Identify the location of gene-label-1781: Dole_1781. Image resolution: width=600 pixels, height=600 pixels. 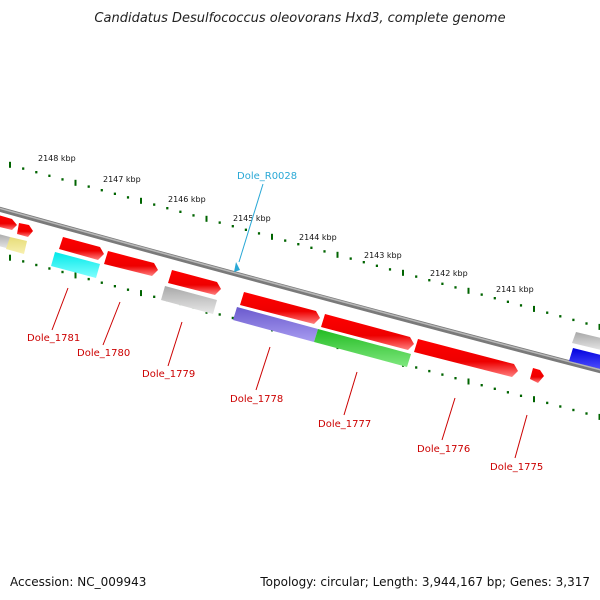
(53, 338).